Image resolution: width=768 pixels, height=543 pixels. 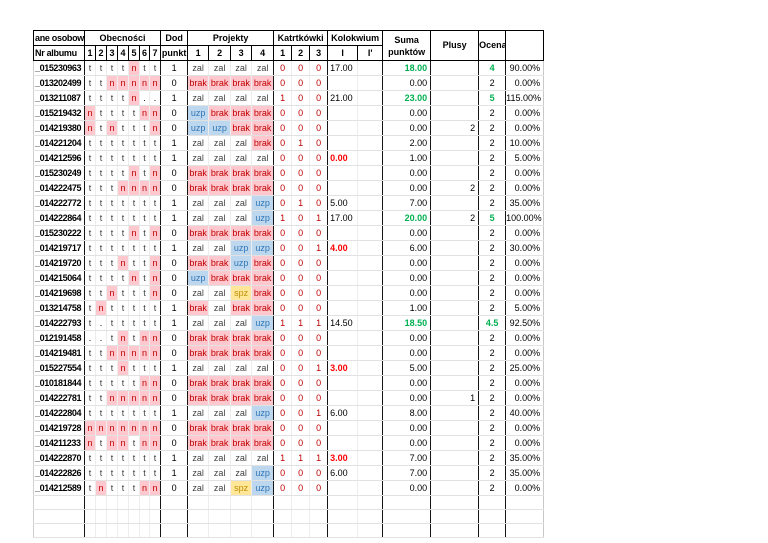 What do you see at coordinates (59, 188) in the screenshot?
I see `album-cell: _014222475` at bounding box center [59, 188].